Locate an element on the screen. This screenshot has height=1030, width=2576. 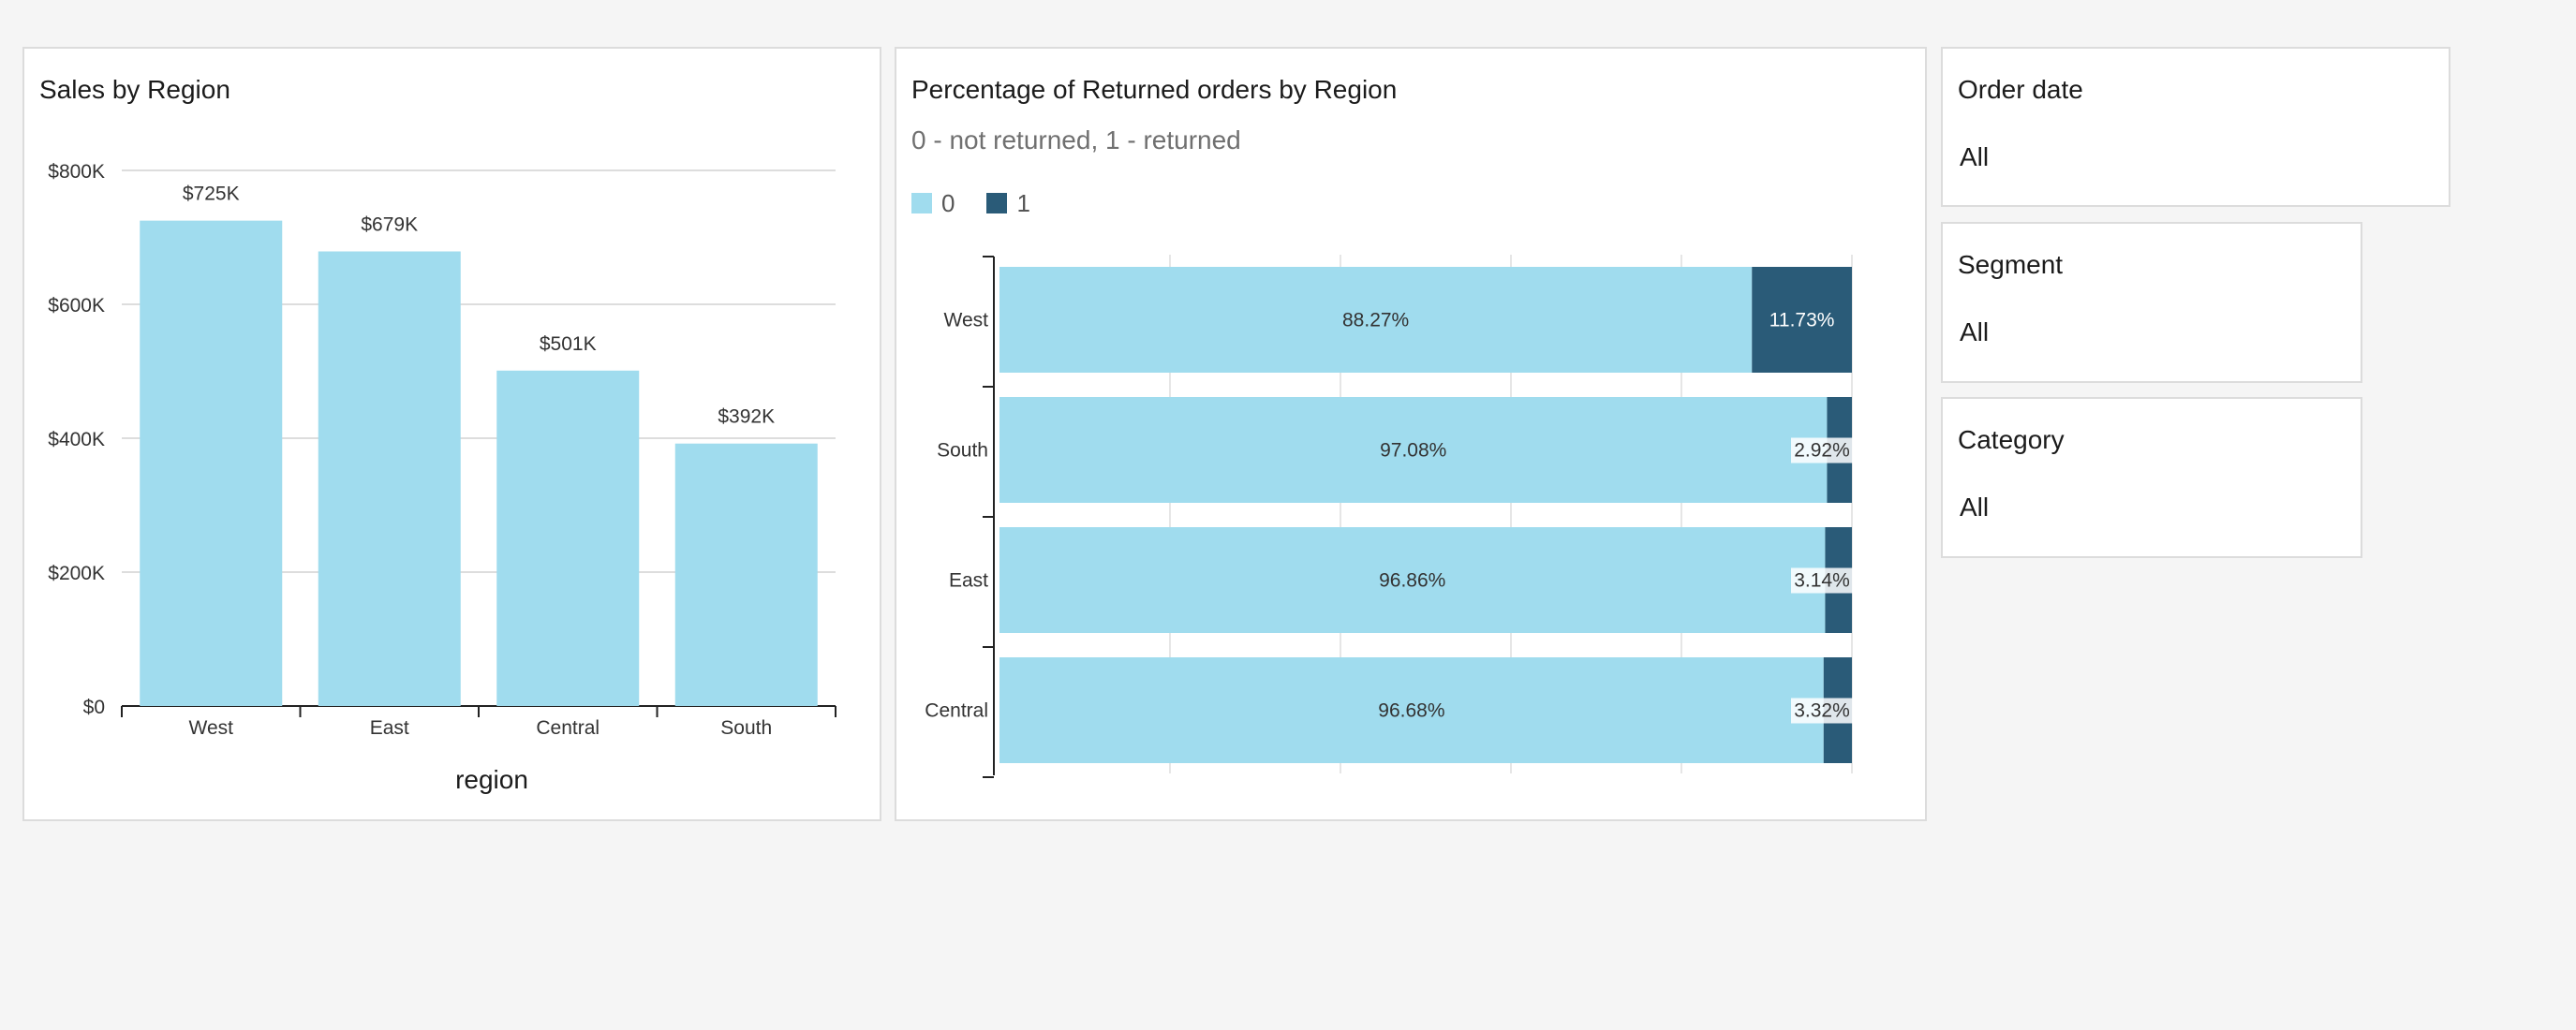
legend-label-1: 1 is located at coordinates (1023, 202).